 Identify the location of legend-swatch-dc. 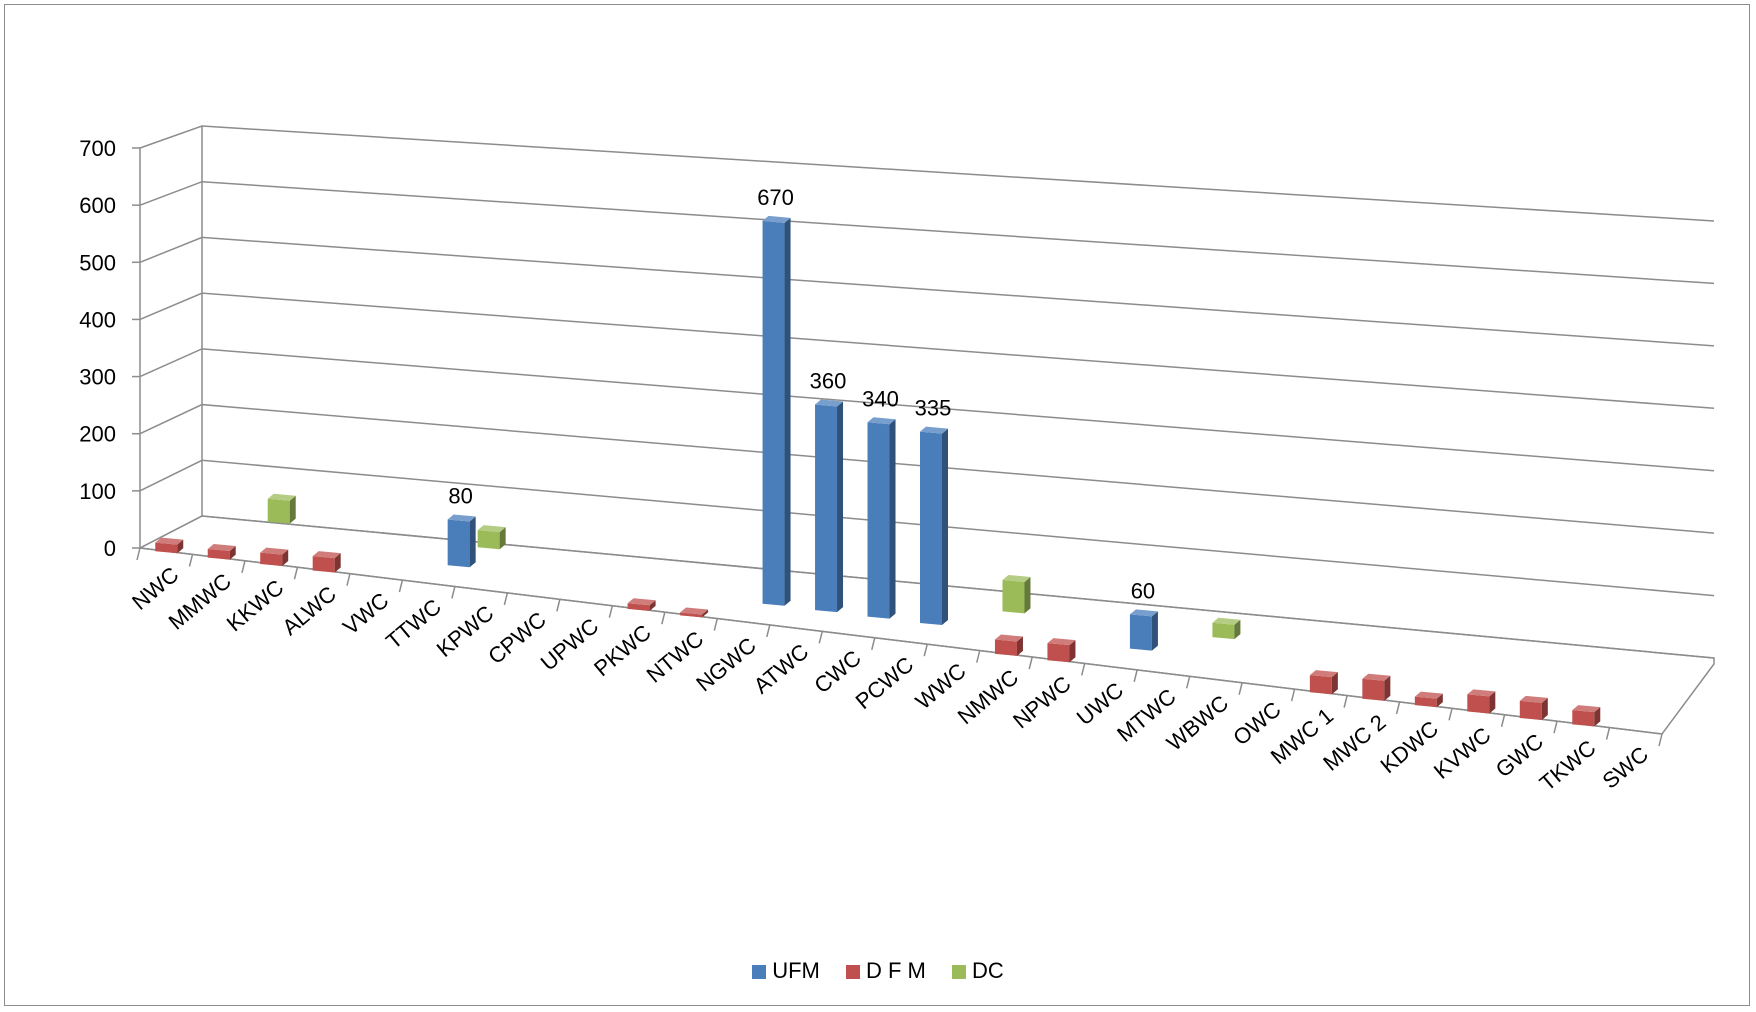
(959, 972).